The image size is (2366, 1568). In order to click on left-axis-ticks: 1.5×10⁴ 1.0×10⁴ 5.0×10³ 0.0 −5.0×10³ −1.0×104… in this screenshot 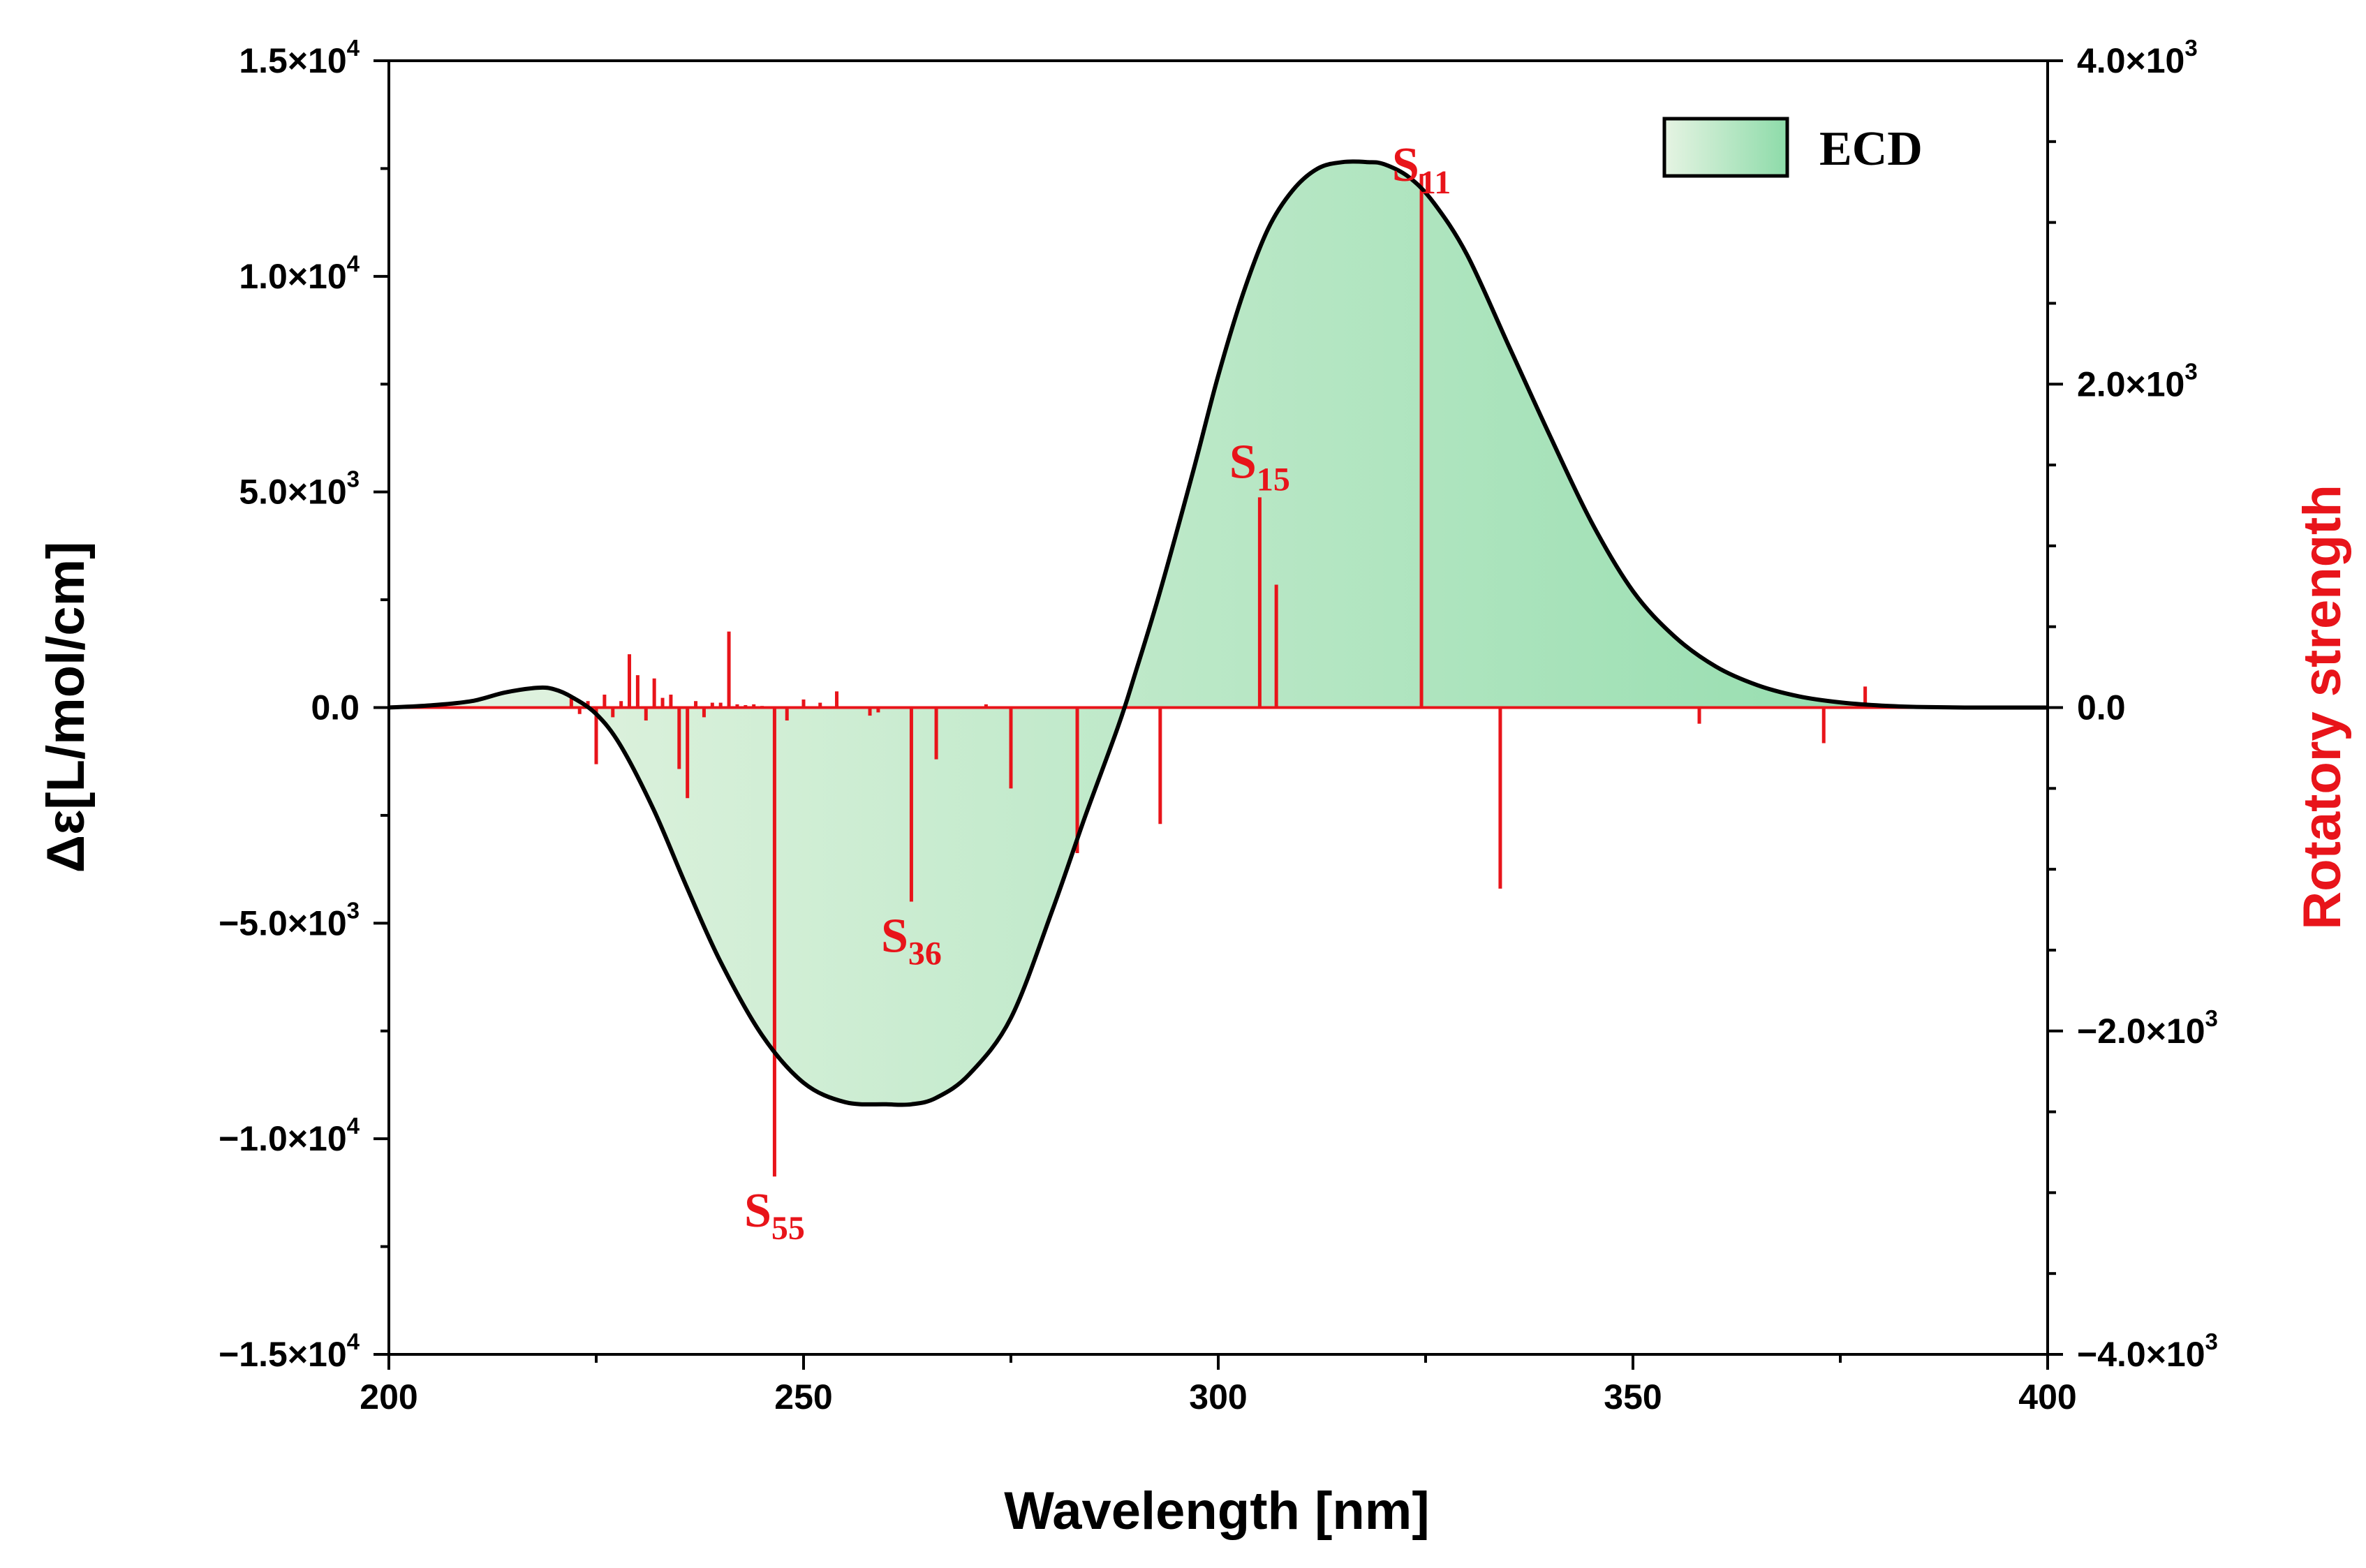, I will do `click(304, 704)`.